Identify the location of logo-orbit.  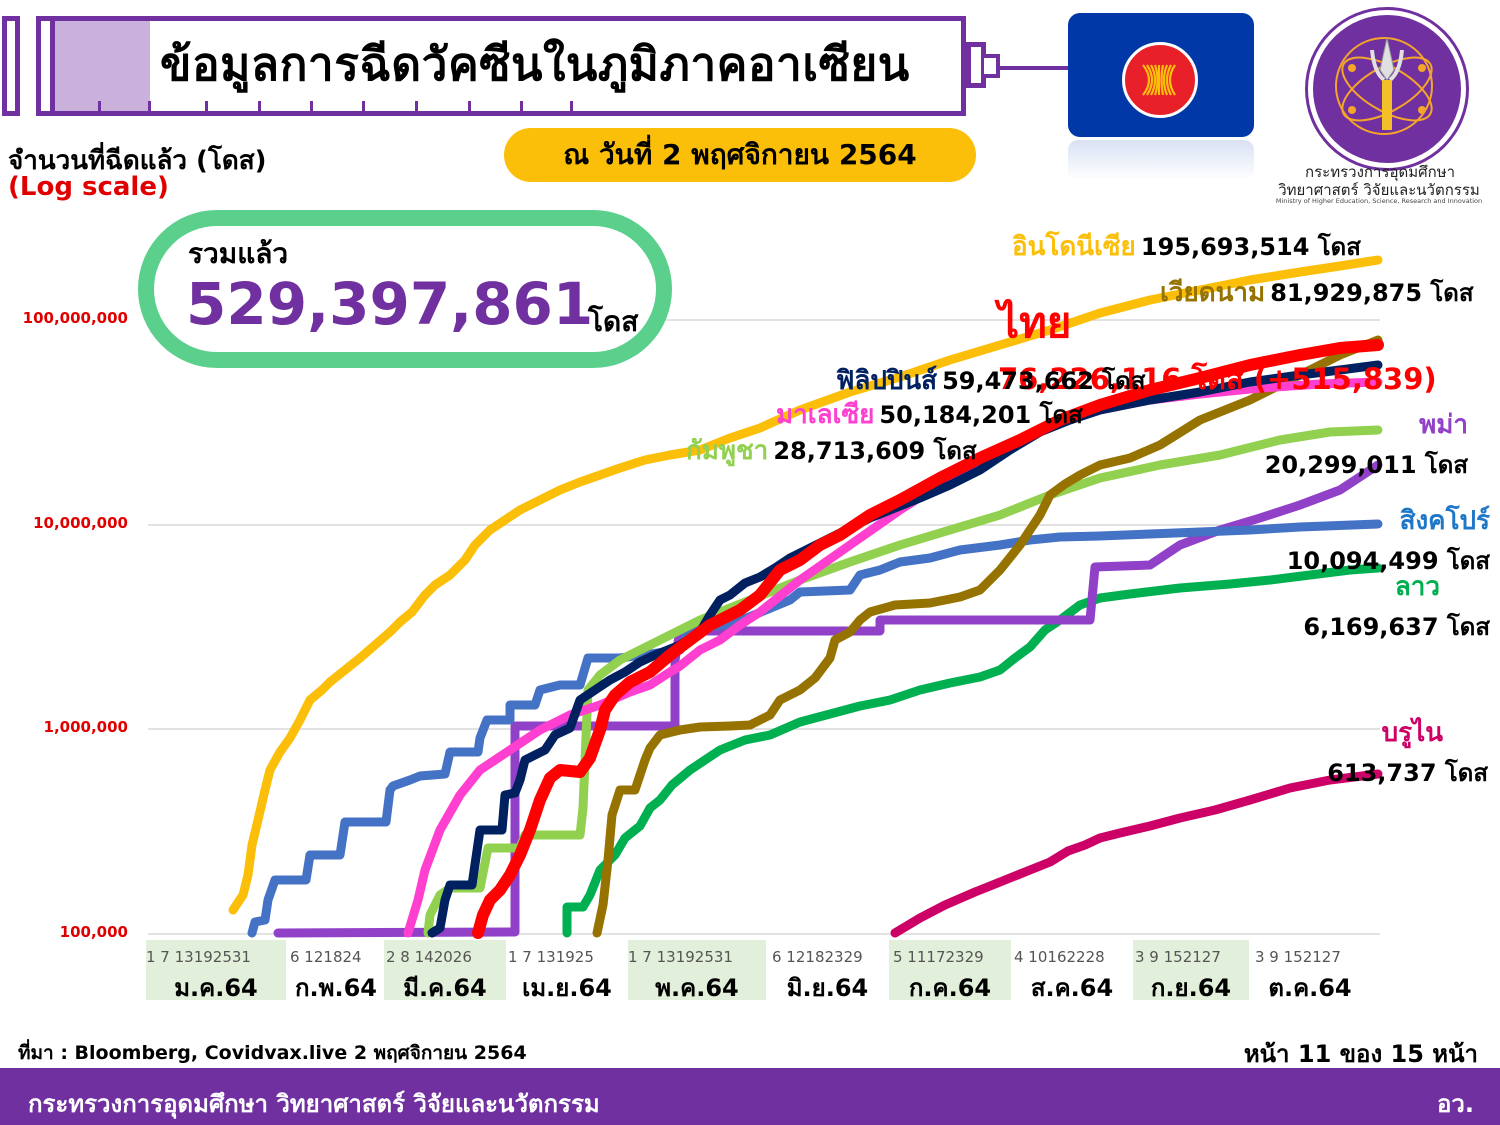
(1384, 86).